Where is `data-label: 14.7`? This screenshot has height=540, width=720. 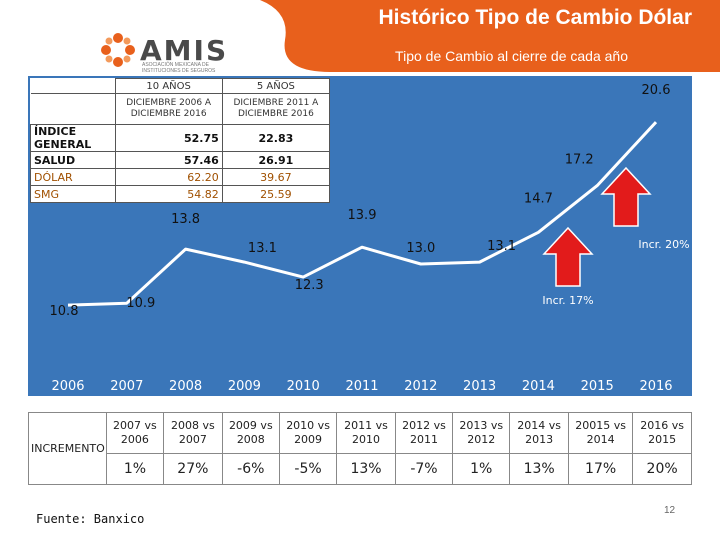 data-label: 14.7 is located at coordinates (538, 198).